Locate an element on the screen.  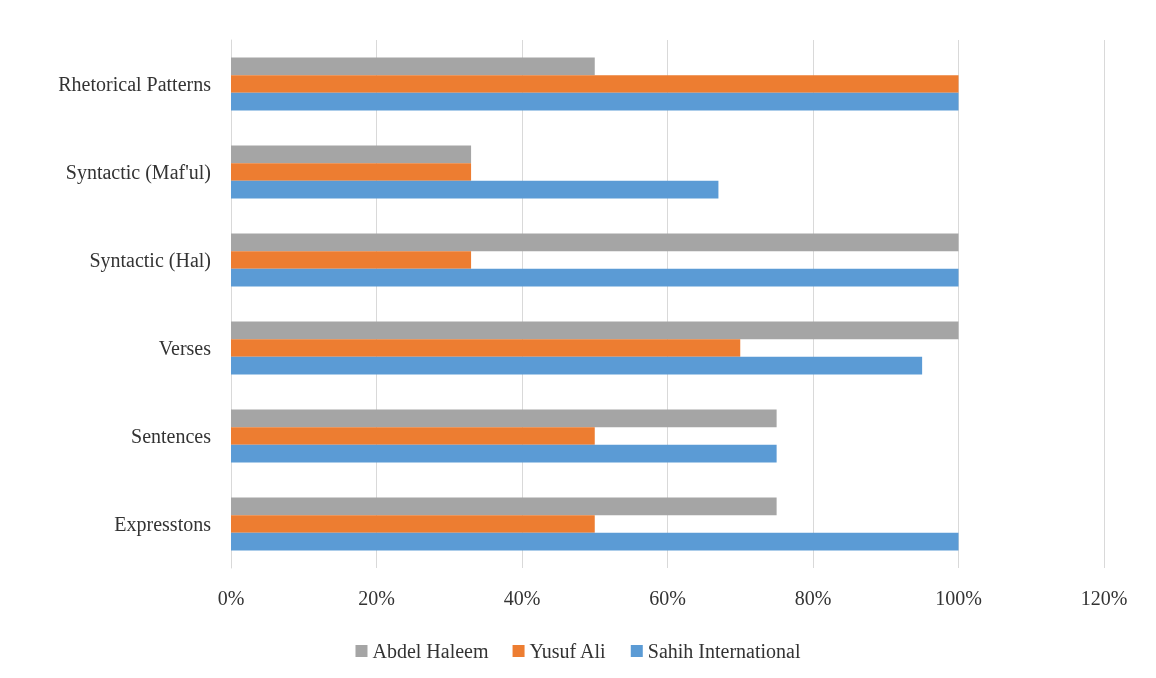
legend-label: Abdel Haleem is located at coordinates (430, 651).